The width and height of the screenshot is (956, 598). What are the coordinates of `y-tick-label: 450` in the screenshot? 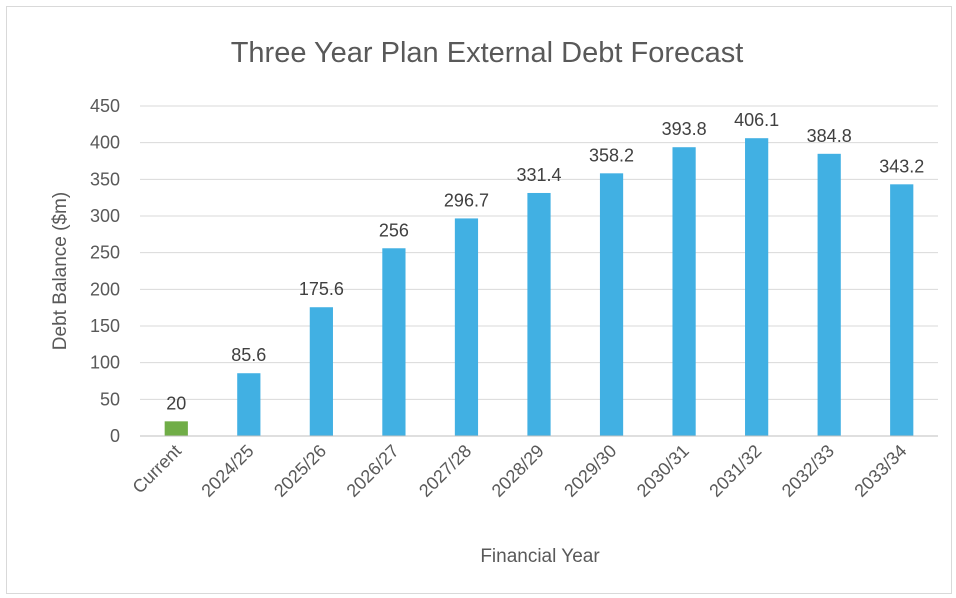 It's located at (105, 106).